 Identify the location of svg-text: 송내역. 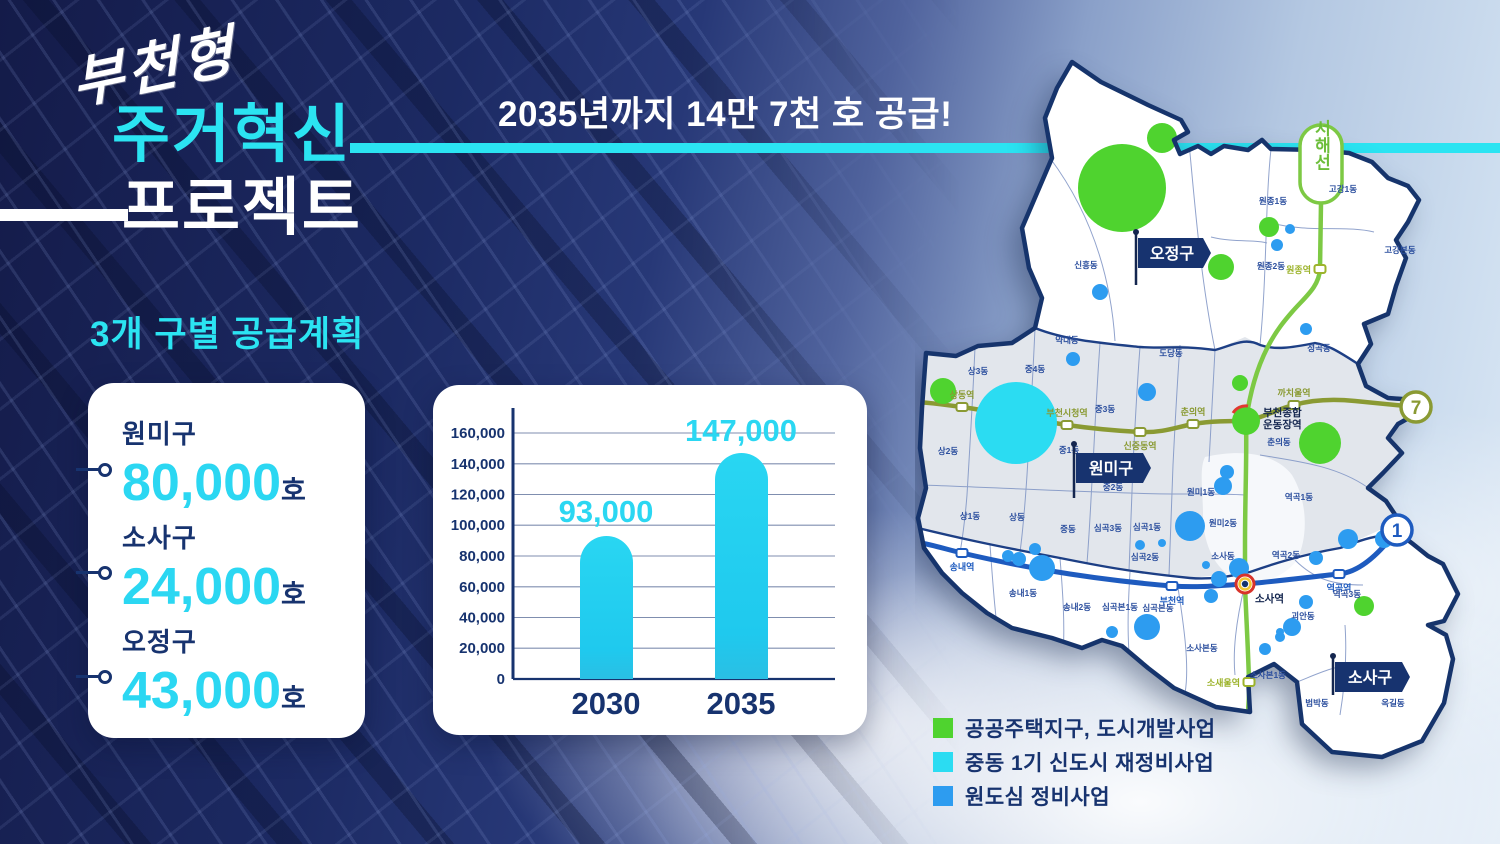
(962, 566).